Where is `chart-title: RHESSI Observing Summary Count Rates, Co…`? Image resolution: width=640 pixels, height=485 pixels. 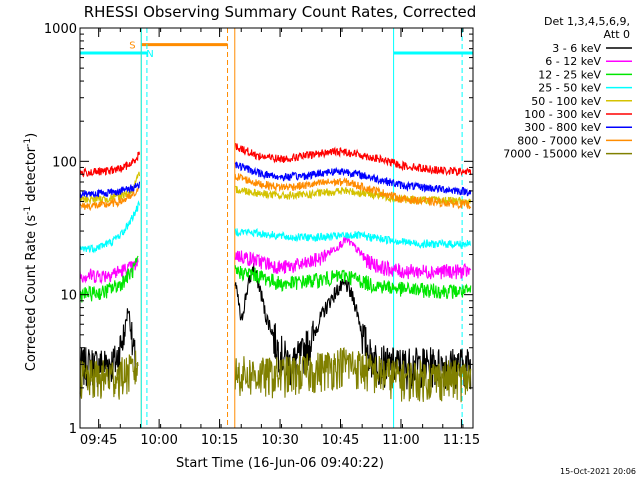
chart-title: RHESSI Observing Summary Count Rates, Co… is located at coordinates (280, 12).